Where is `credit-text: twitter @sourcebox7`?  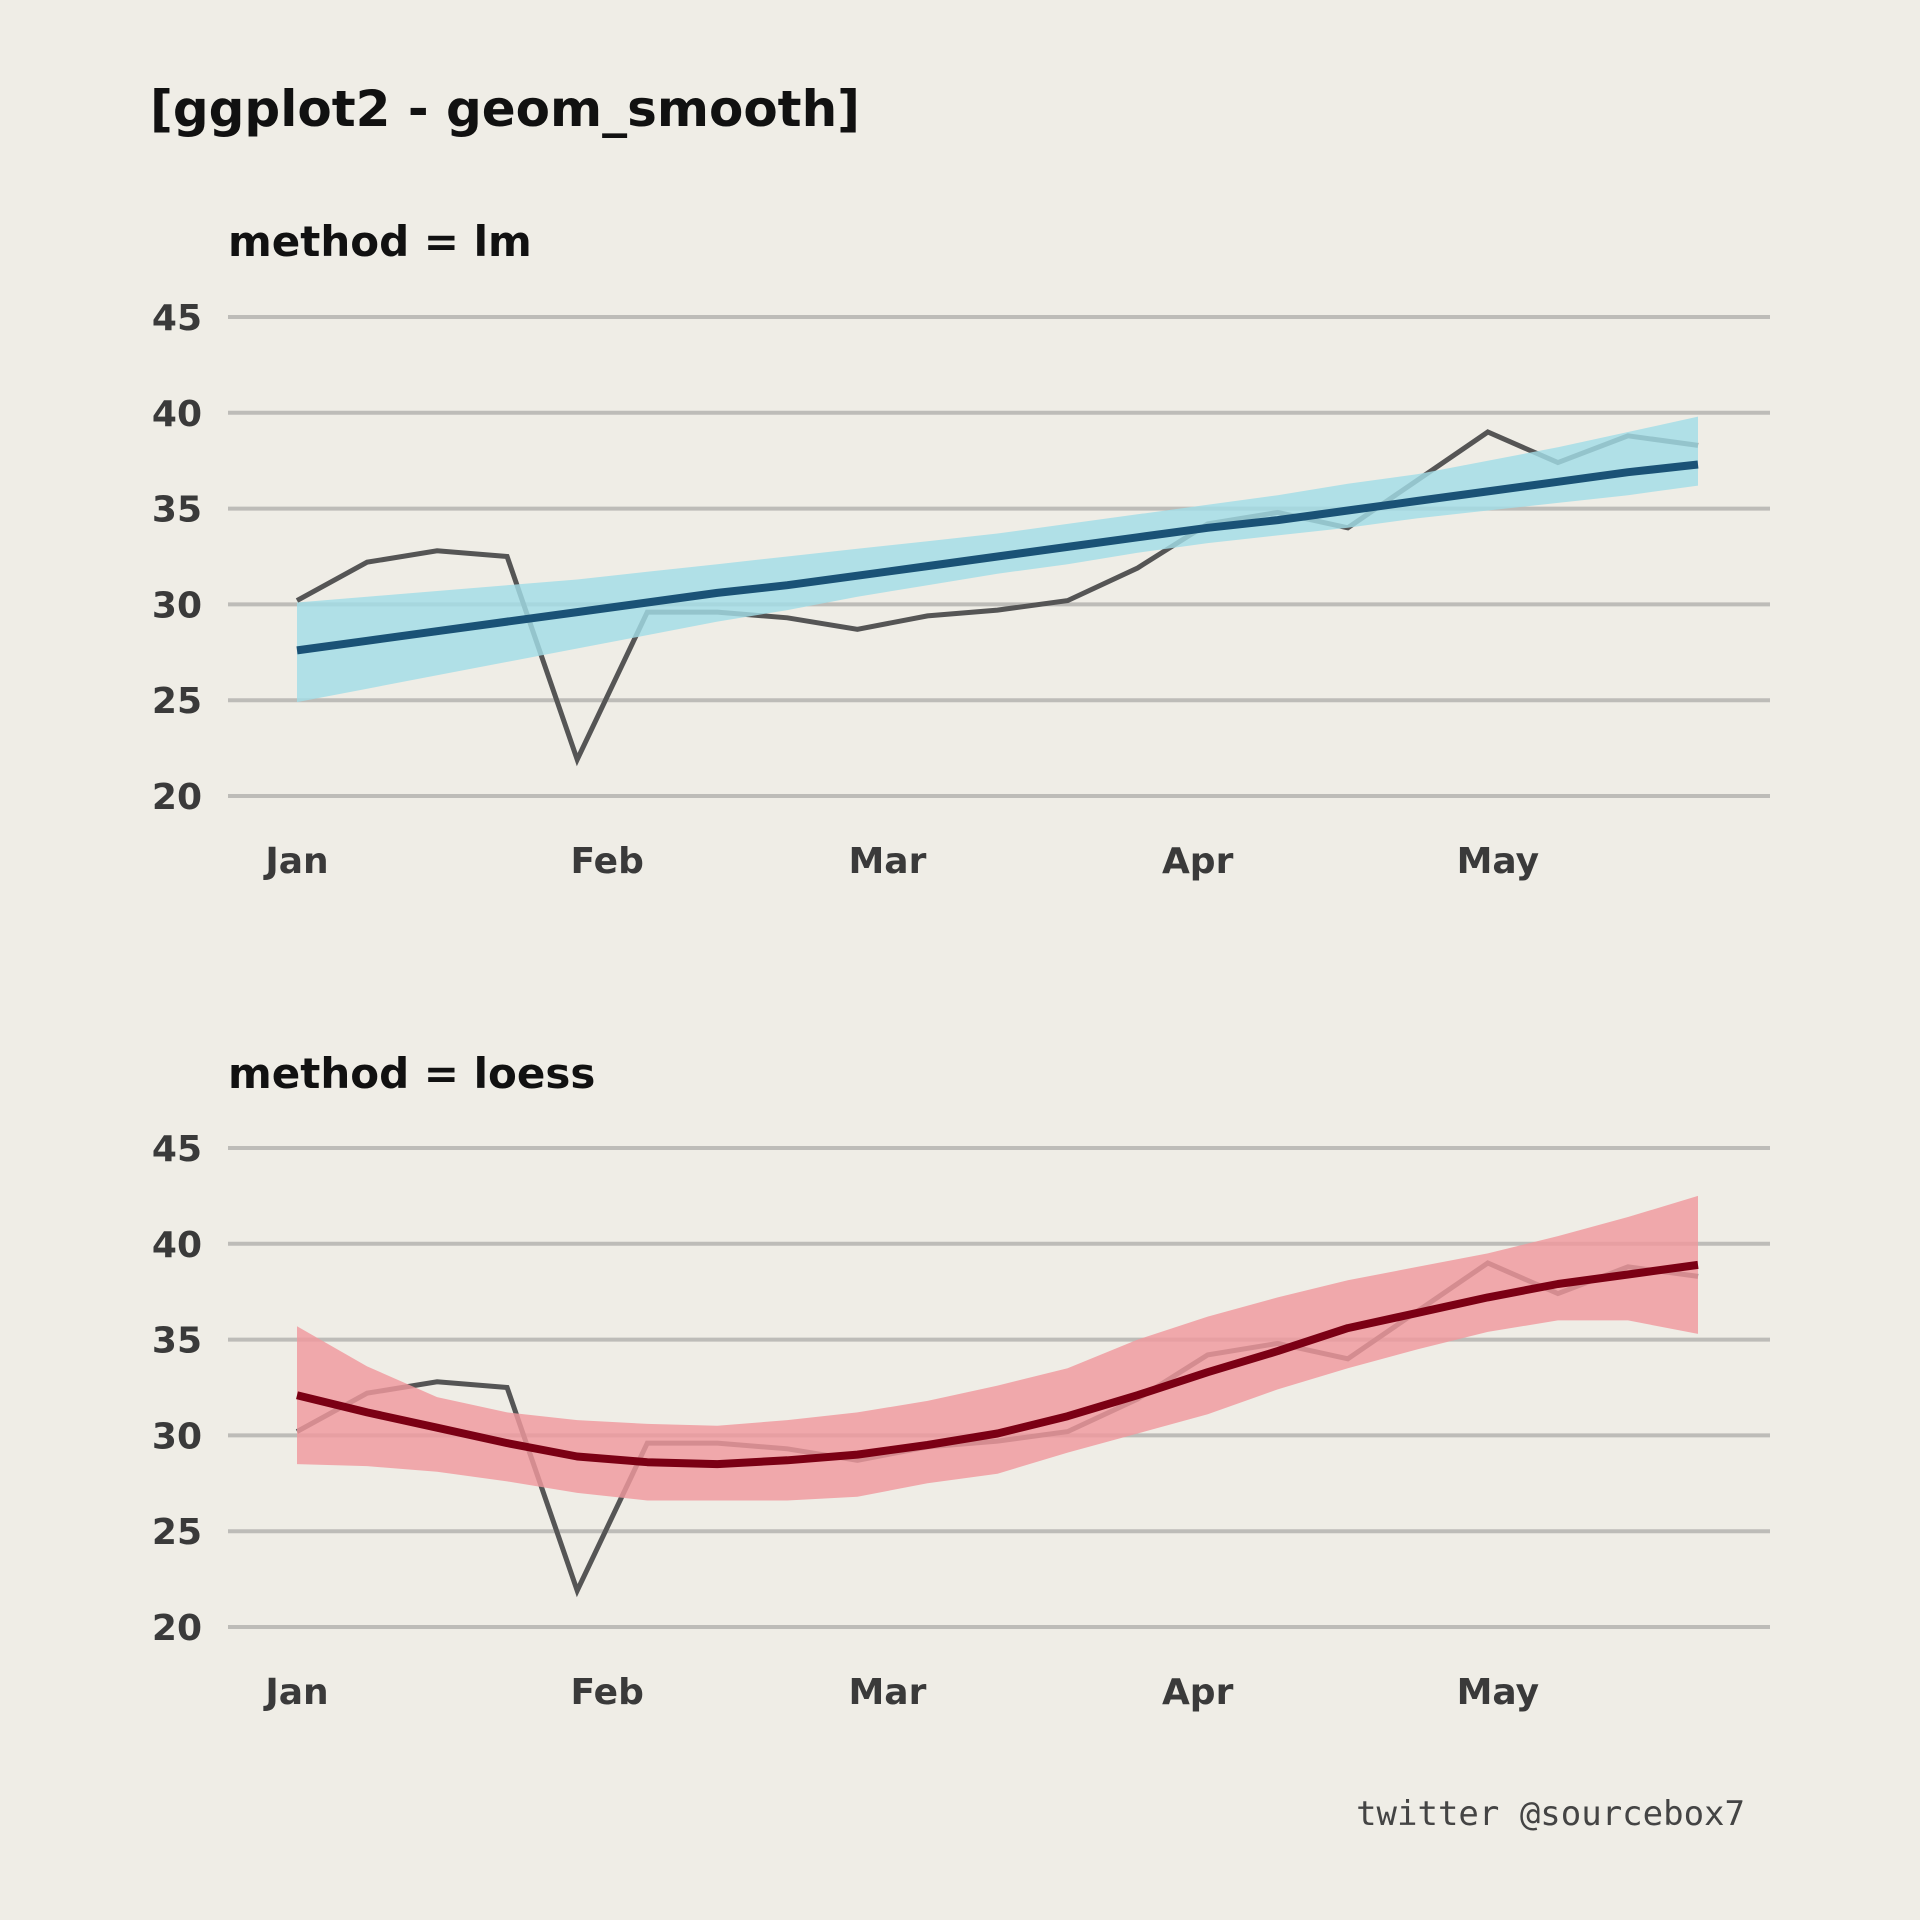 credit-text: twitter @sourcebox7 is located at coordinates (1550, 1814).